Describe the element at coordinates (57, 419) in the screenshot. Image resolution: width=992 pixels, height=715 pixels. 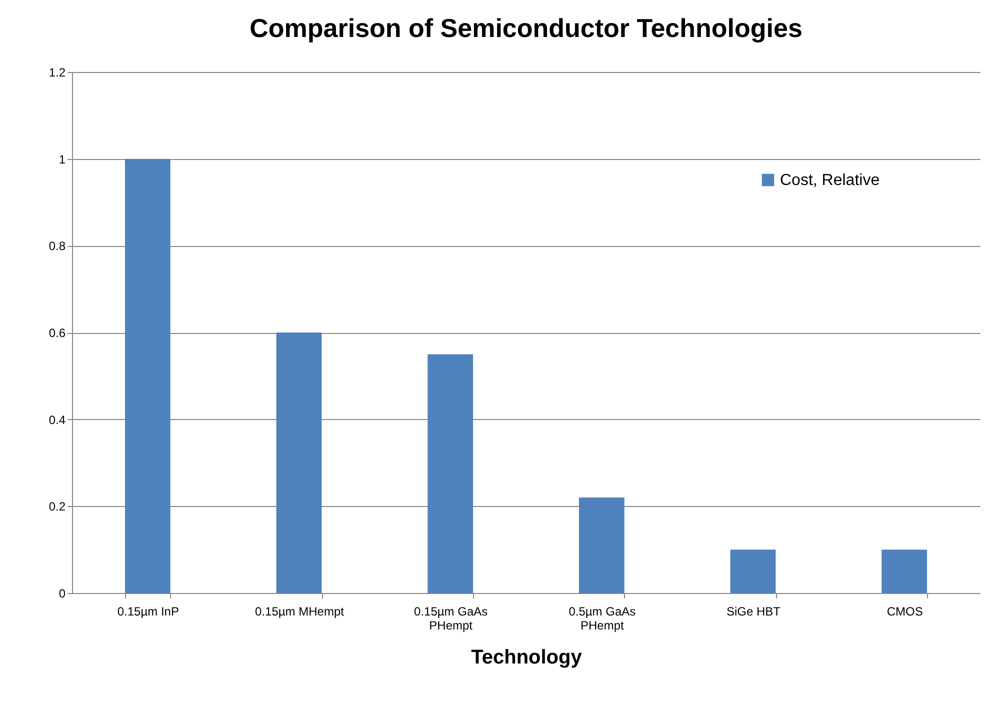
I see `y-tick-label: 0.4` at that location.